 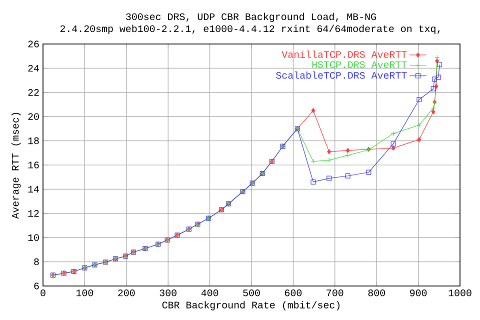 What do you see at coordinates (293, 293) in the screenshot?
I see `x-tick-label: 600` at bounding box center [293, 293].